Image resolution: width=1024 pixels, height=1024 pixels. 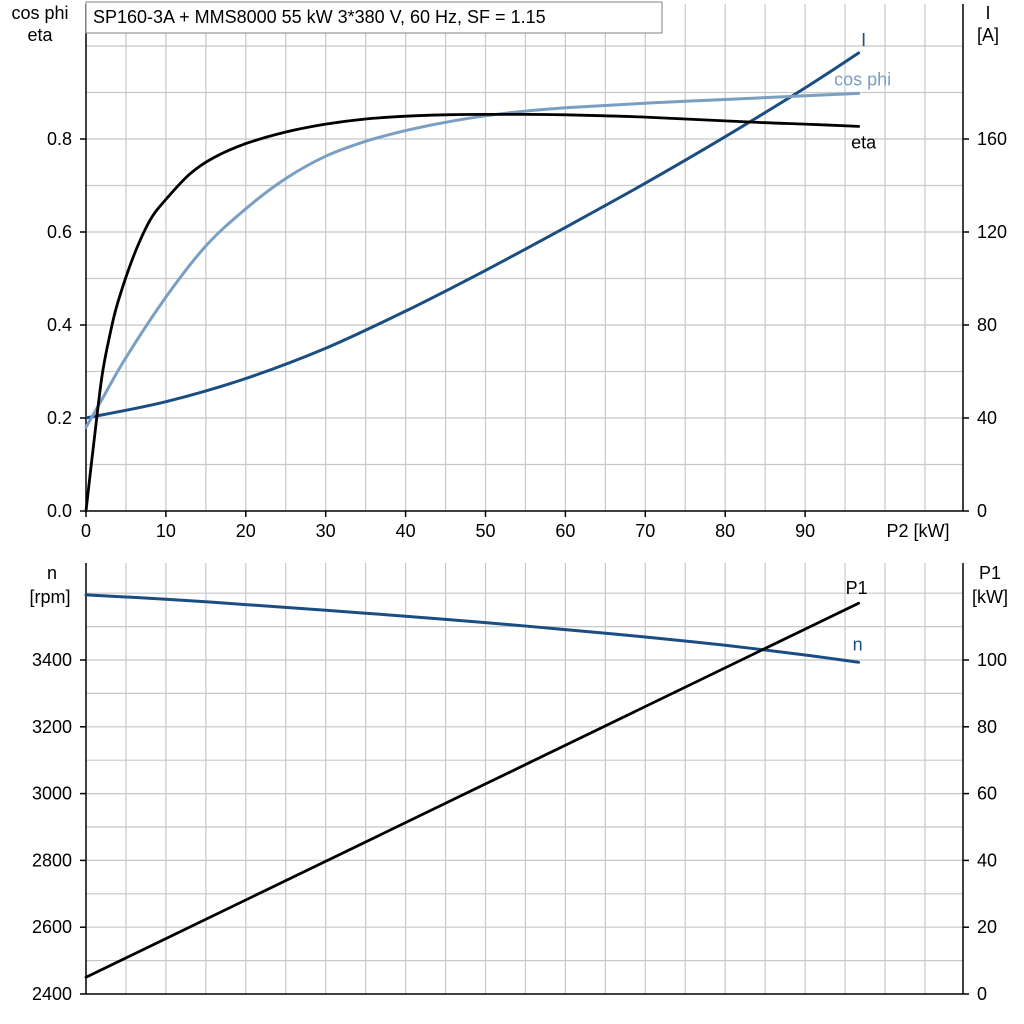 I want to click on bottom-left-tick-label: 2400, so click(x=52, y=994).